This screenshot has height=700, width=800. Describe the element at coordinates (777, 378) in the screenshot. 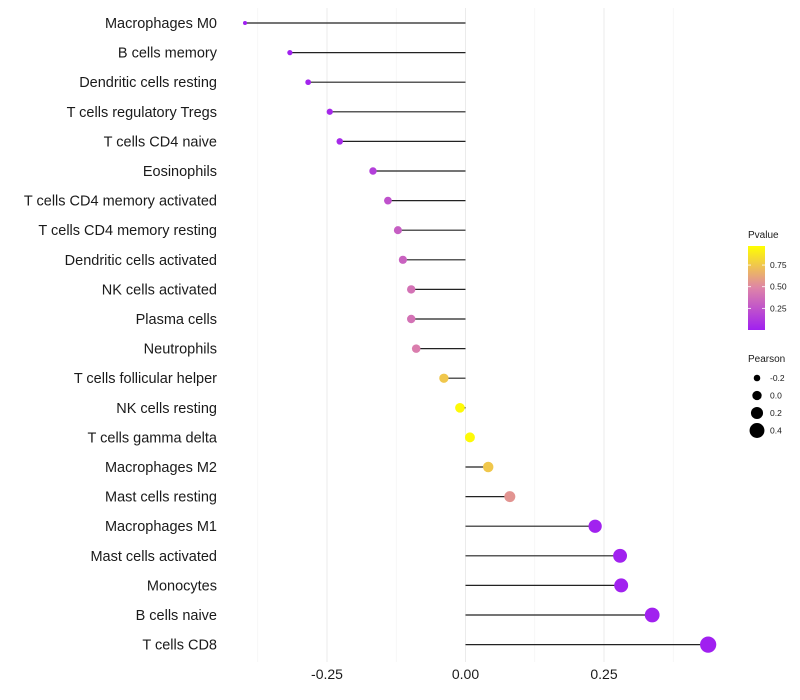

I see `size-key-label: -0.2` at that location.